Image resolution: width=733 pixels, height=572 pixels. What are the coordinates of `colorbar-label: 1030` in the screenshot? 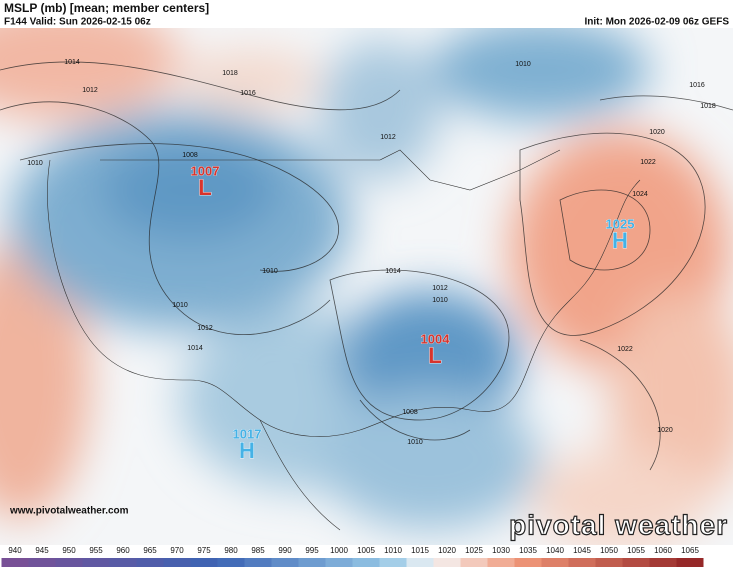 It's located at (501, 550).